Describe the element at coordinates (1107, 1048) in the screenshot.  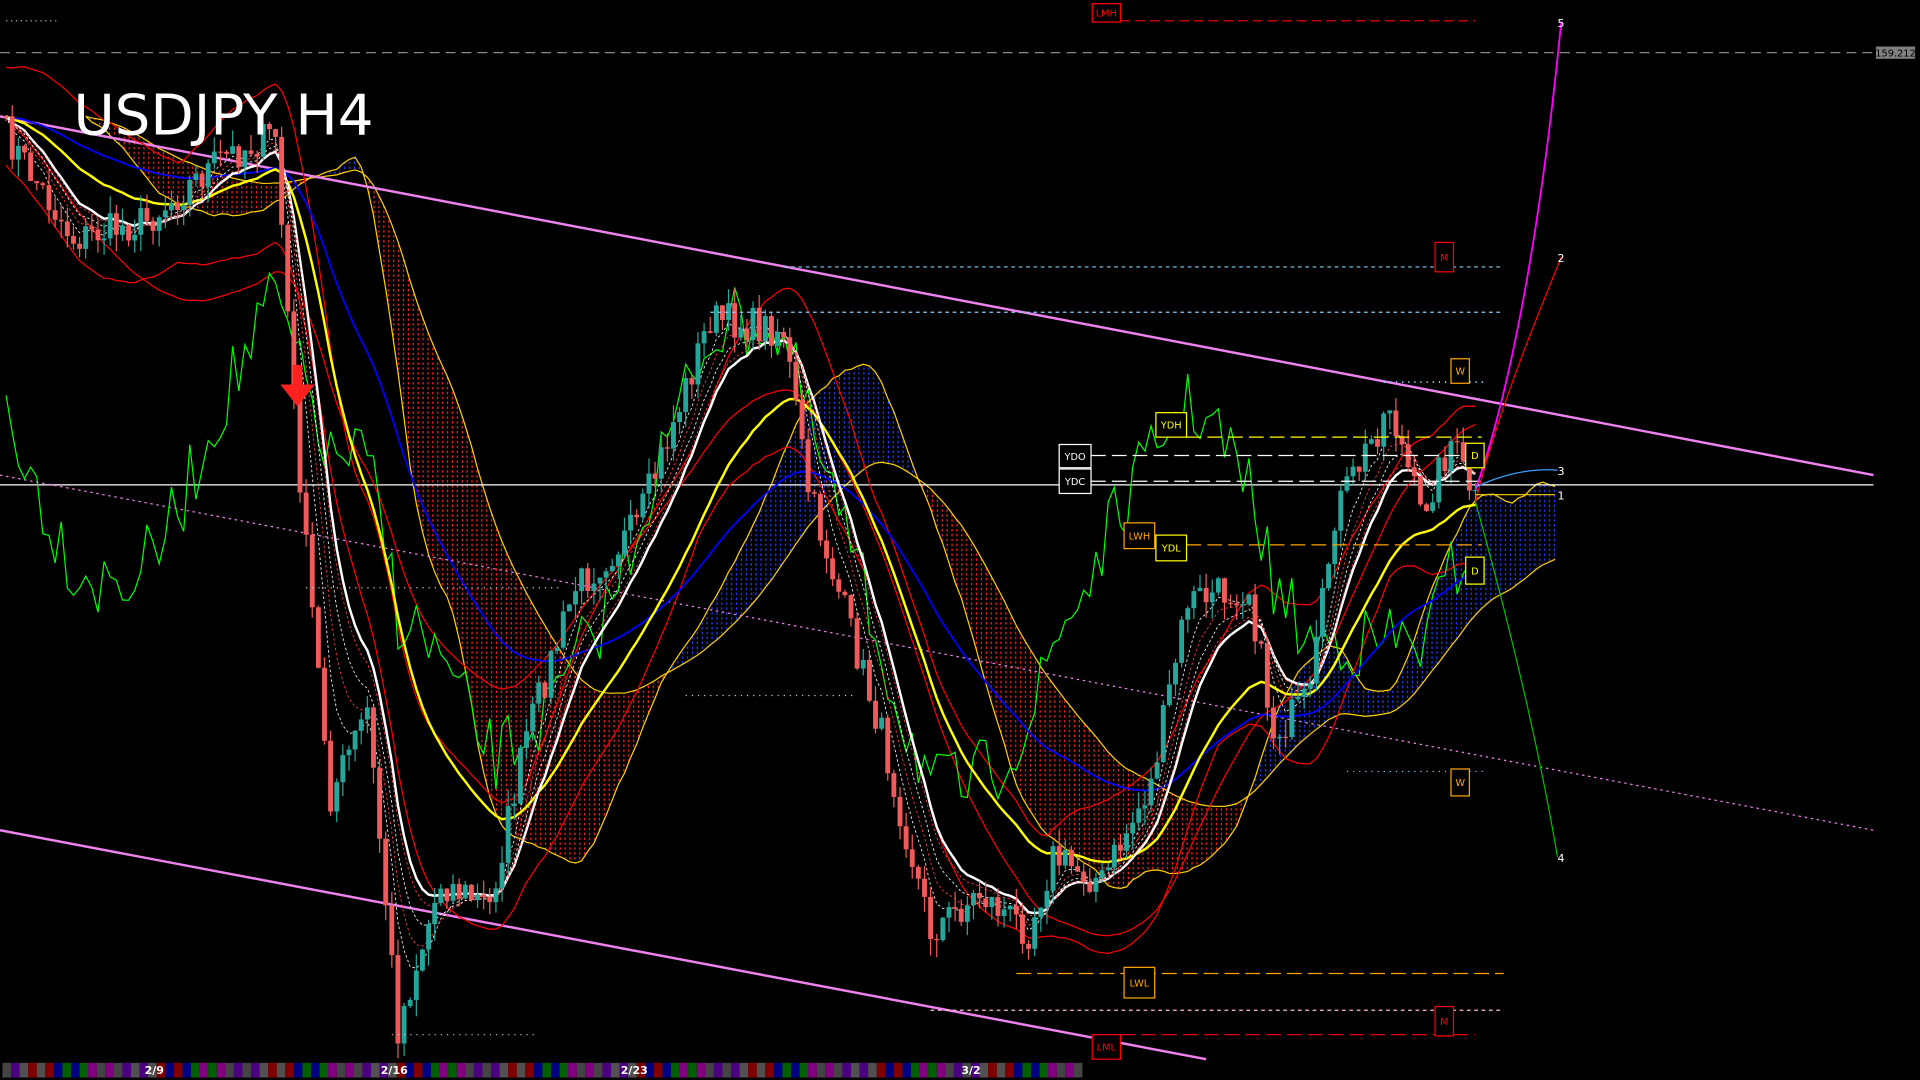
I see `level-label-text: LML` at that location.